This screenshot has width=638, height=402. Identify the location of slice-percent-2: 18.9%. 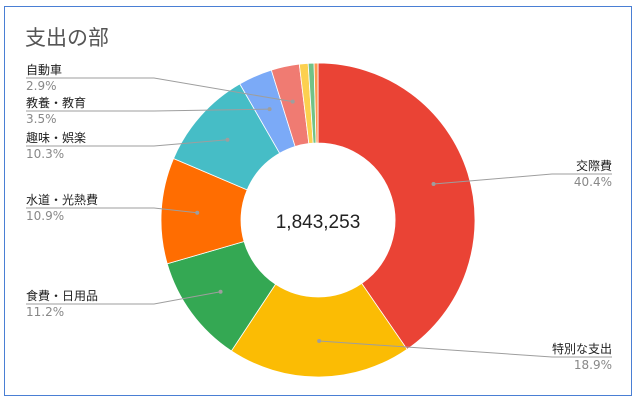
(593, 365).